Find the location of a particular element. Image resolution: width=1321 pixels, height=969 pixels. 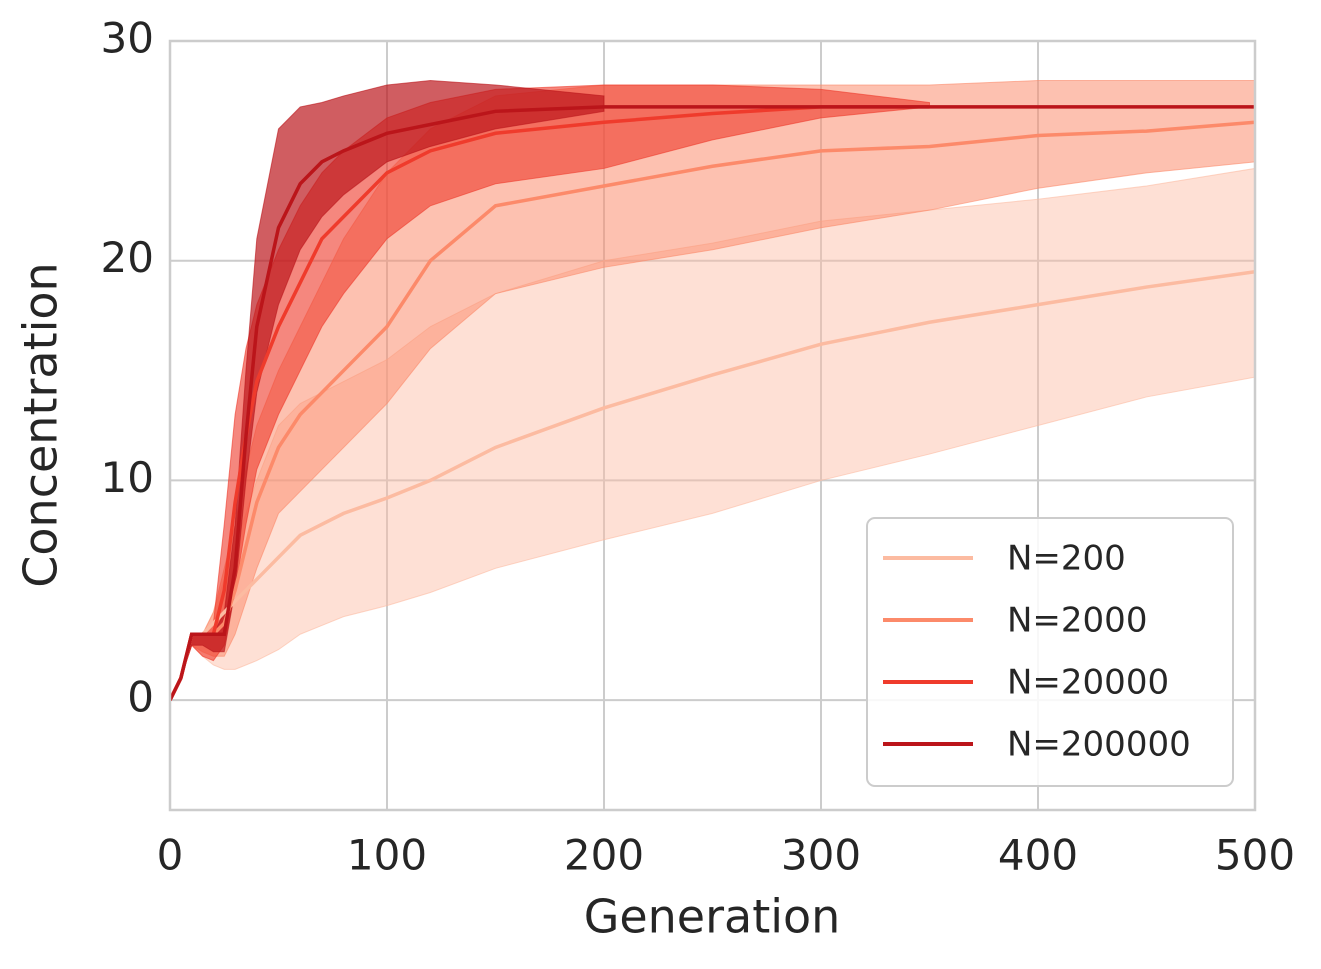

y-tick-label: 0 is located at coordinates (140, 697).